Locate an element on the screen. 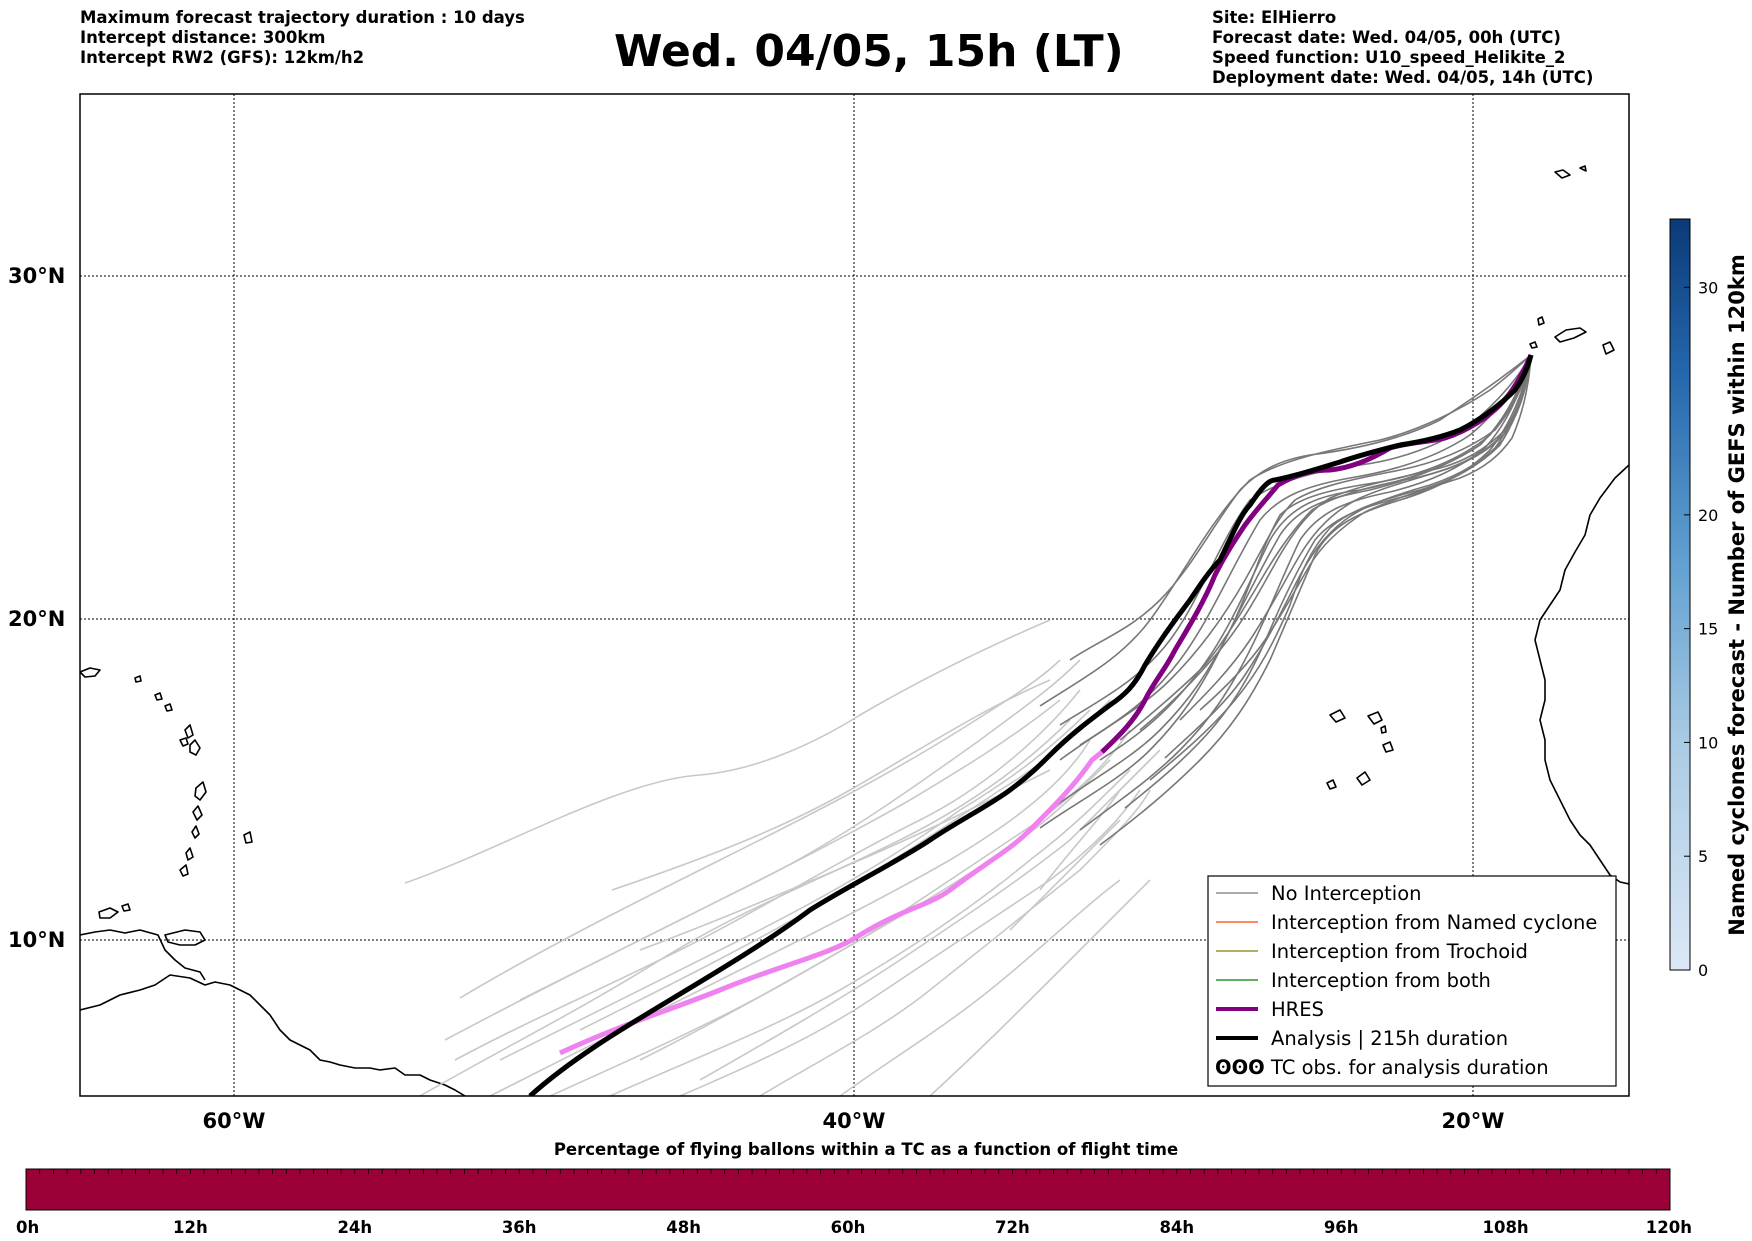 Image resolution: width=1752 pixels, height=1241 pixels. legend-item: HRES is located at coordinates (1270, 1009).